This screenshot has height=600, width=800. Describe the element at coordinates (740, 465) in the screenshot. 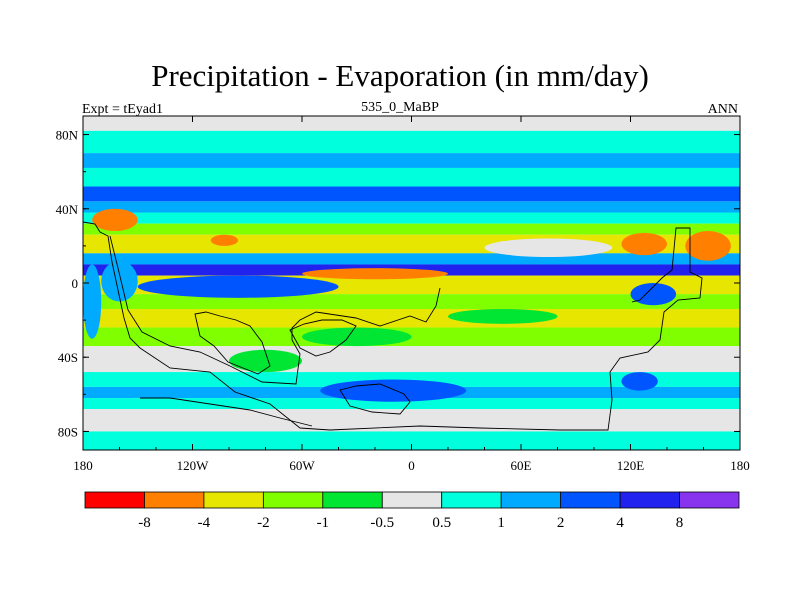

I see `x-tick-label-6: 180` at that location.